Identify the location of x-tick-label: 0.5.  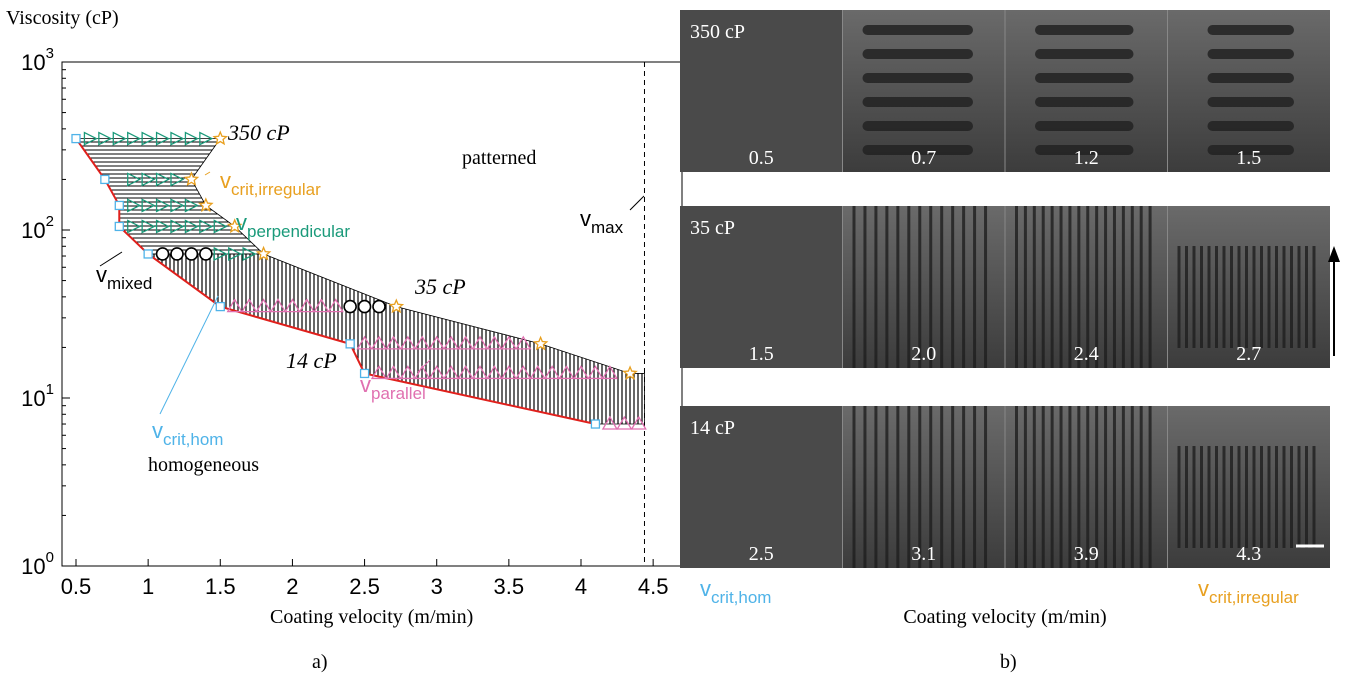
(76, 586).